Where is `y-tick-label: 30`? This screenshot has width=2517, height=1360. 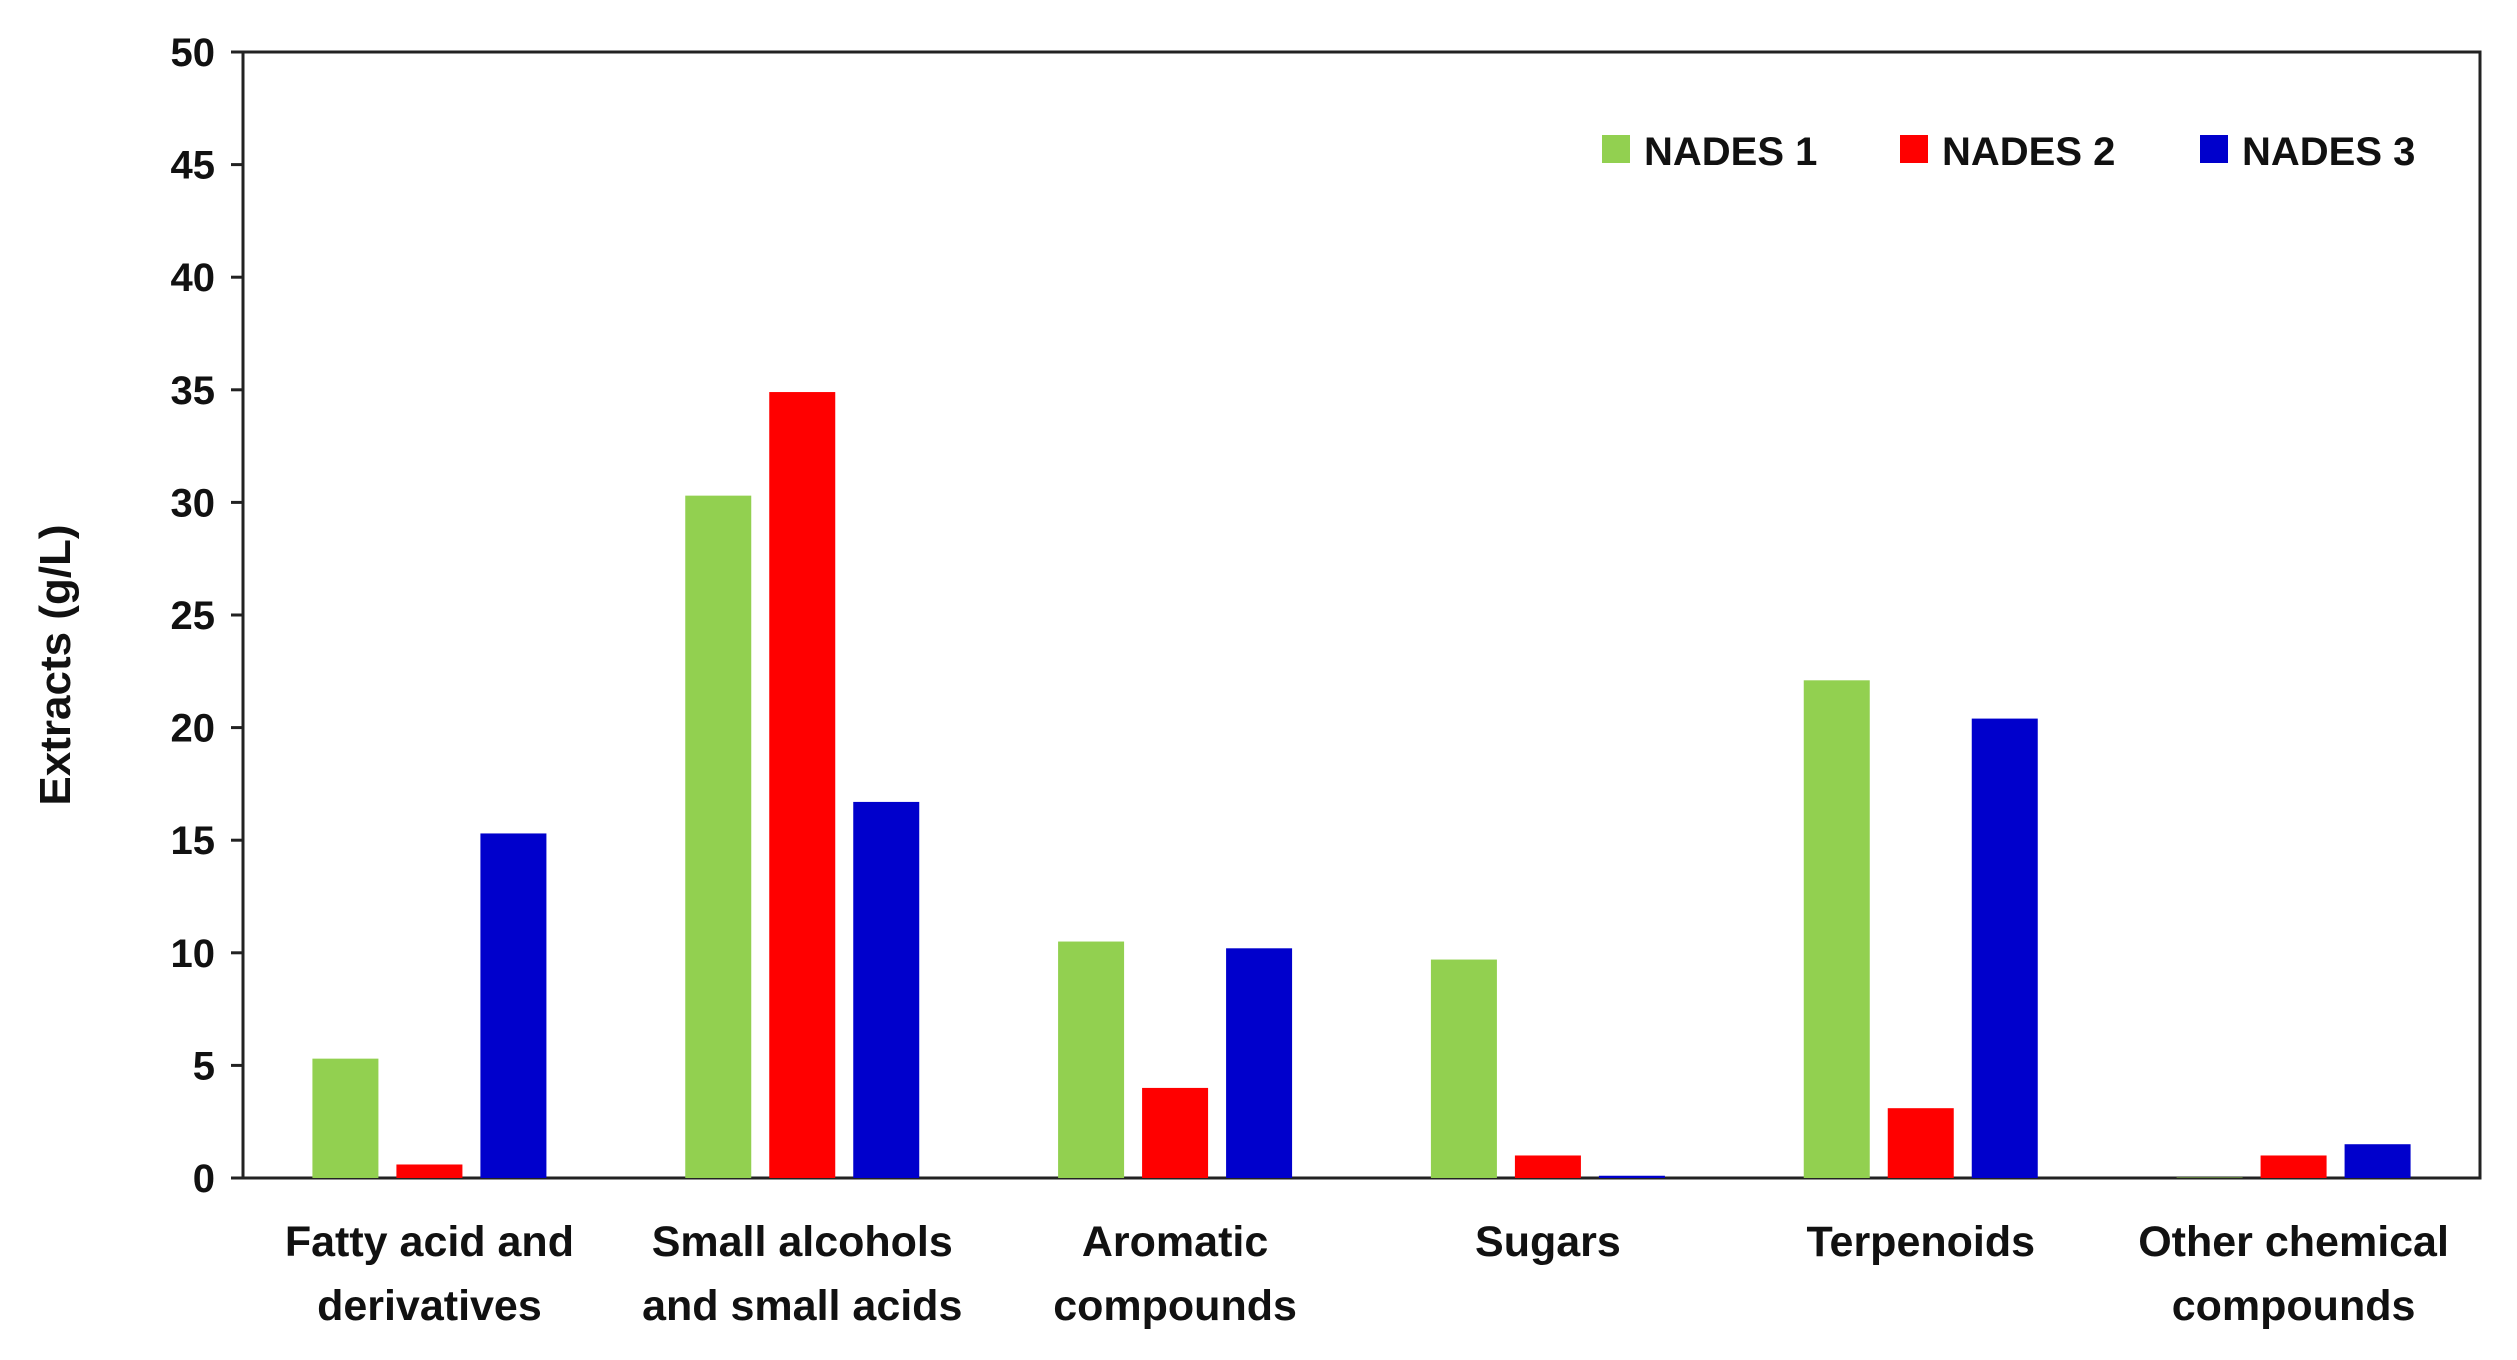 y-tick-label: 30 is located at coordinates (193, 503).